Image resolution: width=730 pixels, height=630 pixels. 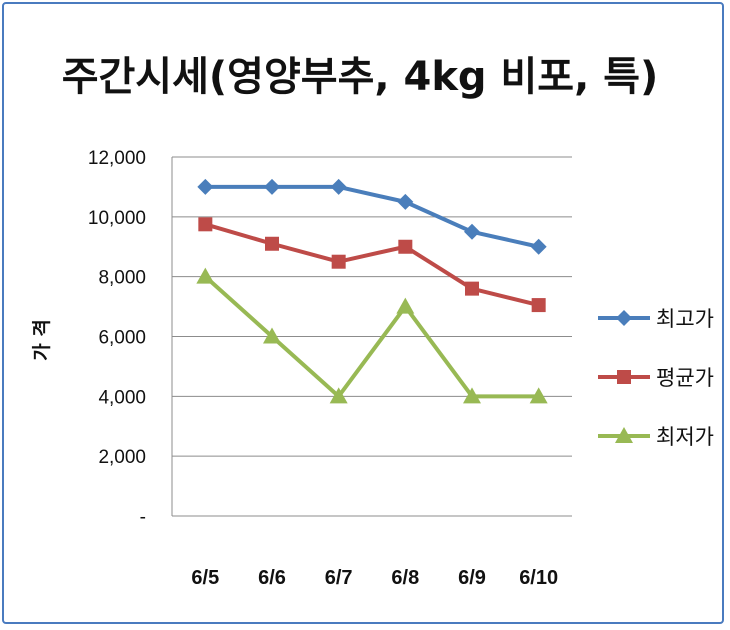 I want to click on x-tick-label: 6/8, so click(x=405, y=578).